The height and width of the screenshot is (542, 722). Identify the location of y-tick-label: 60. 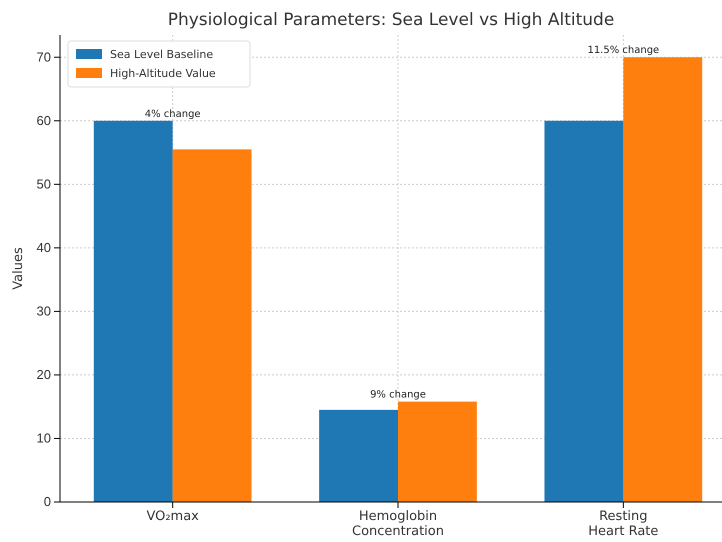
(43, 120).